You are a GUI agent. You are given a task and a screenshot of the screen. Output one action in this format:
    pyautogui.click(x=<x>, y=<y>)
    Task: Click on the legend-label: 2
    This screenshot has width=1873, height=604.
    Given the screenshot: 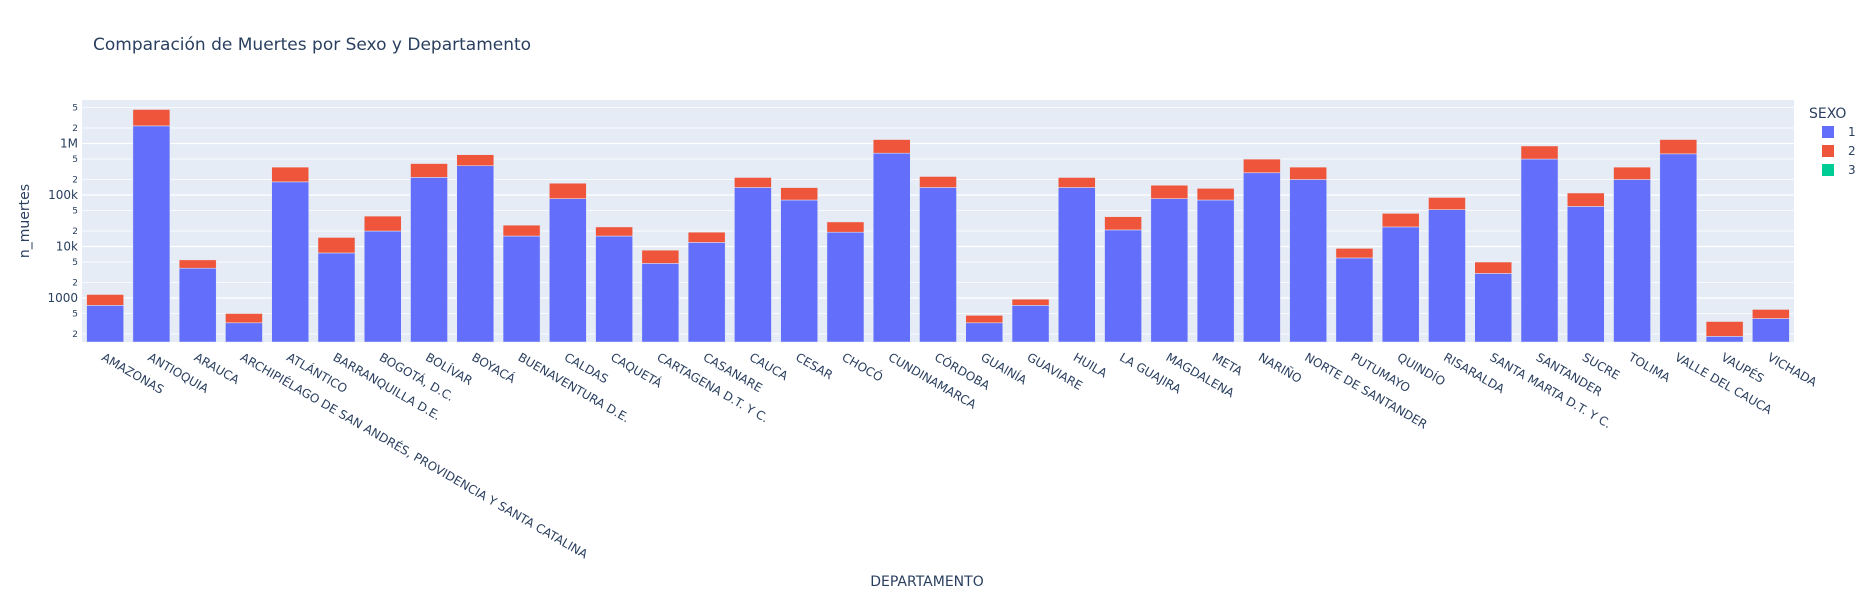 What is the action you would take?
    pyautogui.click(x=1852, y=151)
    